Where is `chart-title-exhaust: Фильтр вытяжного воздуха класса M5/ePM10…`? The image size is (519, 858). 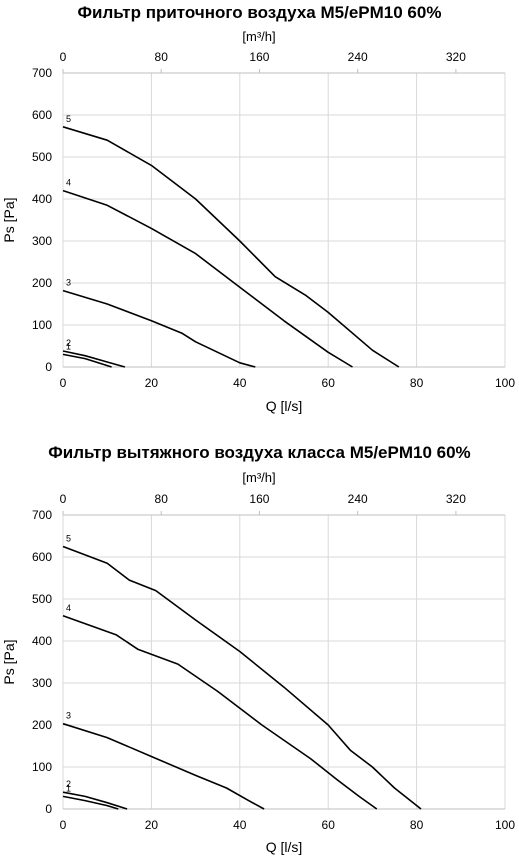 chart-title-exhaust: Фильтр вытяжного воздуха класса M5/ePM10… is located at coordinates (259, 452).